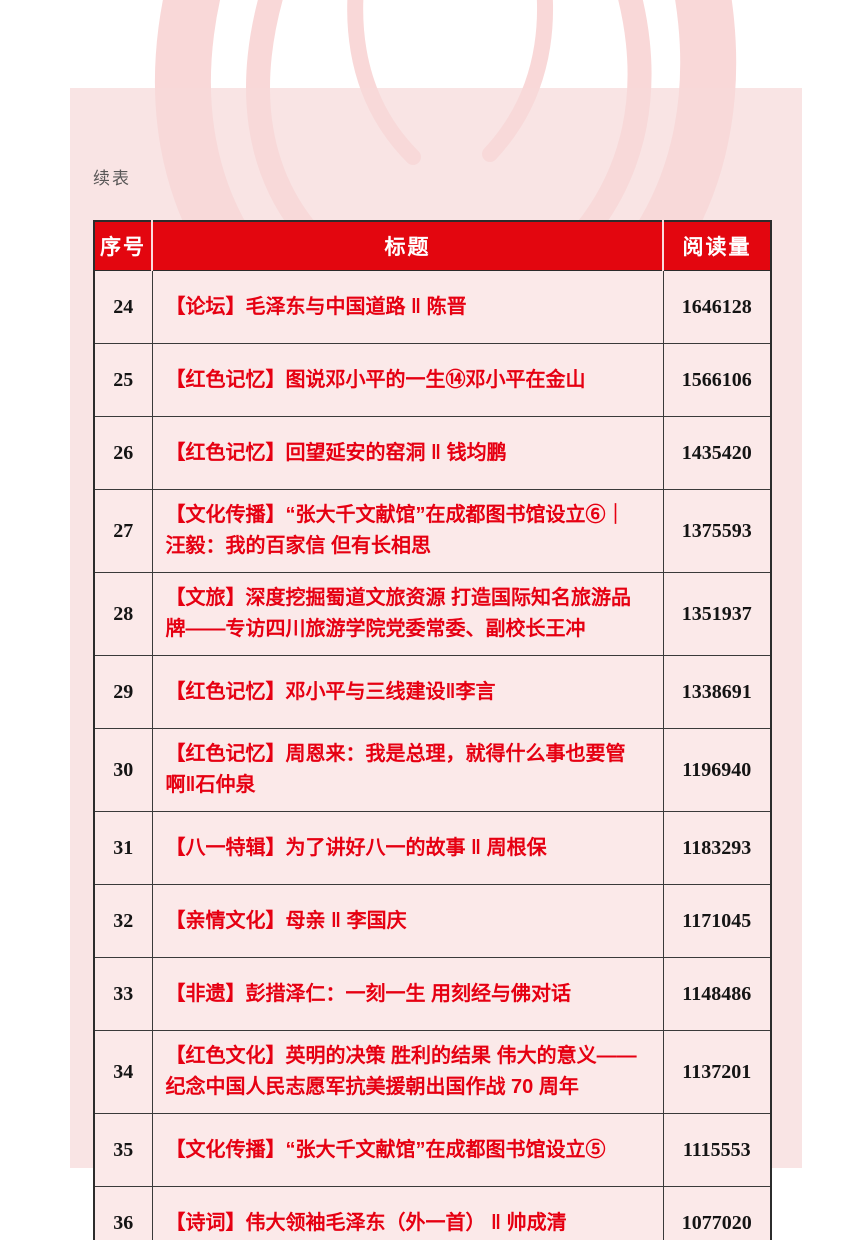 This screenshot has height=1240, width=868. I want to click on read-count: 1351937, so click(717, 614).